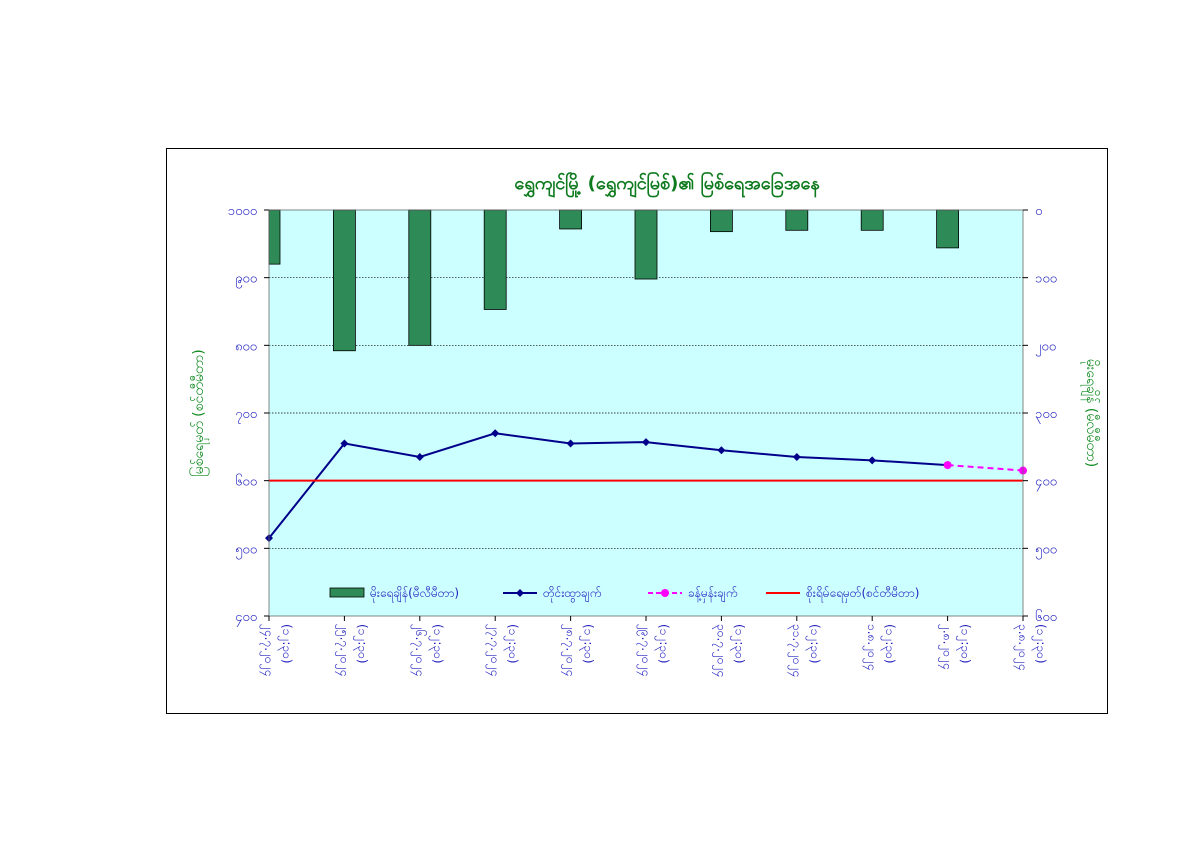 The height and width of the screenshot is (849, 1200). I want to click on x-tick-date: ၂၆.၇.၂၀၂၄, so click(419, 650).